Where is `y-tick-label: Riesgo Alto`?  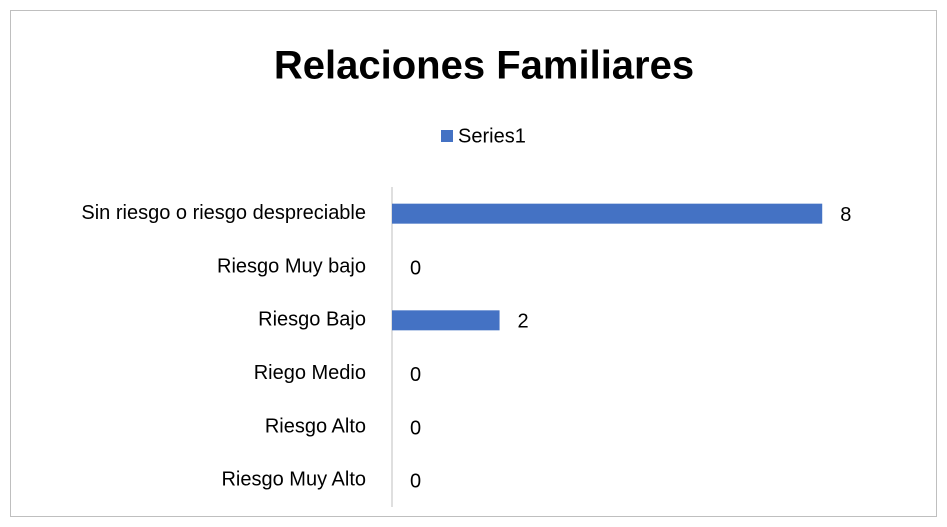
y-tick-label: Riesgo Alto is located at coordinates (315, 426).